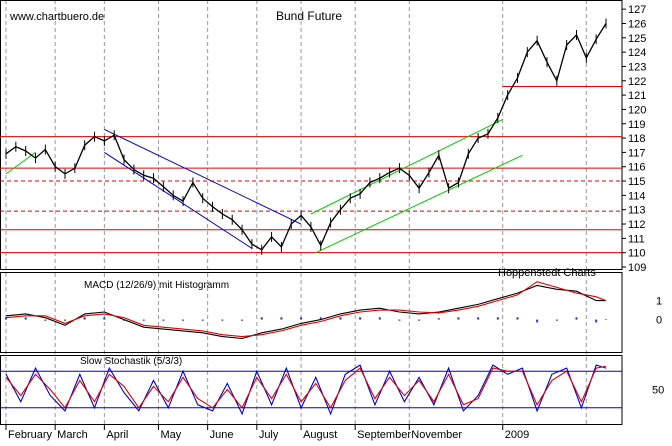 This screenshot has width=672, height=446. What do you see at coordinates (637, 254) in the screenshot?
I see `price-y-tick-label: 110` at bounding box center [637, 254].